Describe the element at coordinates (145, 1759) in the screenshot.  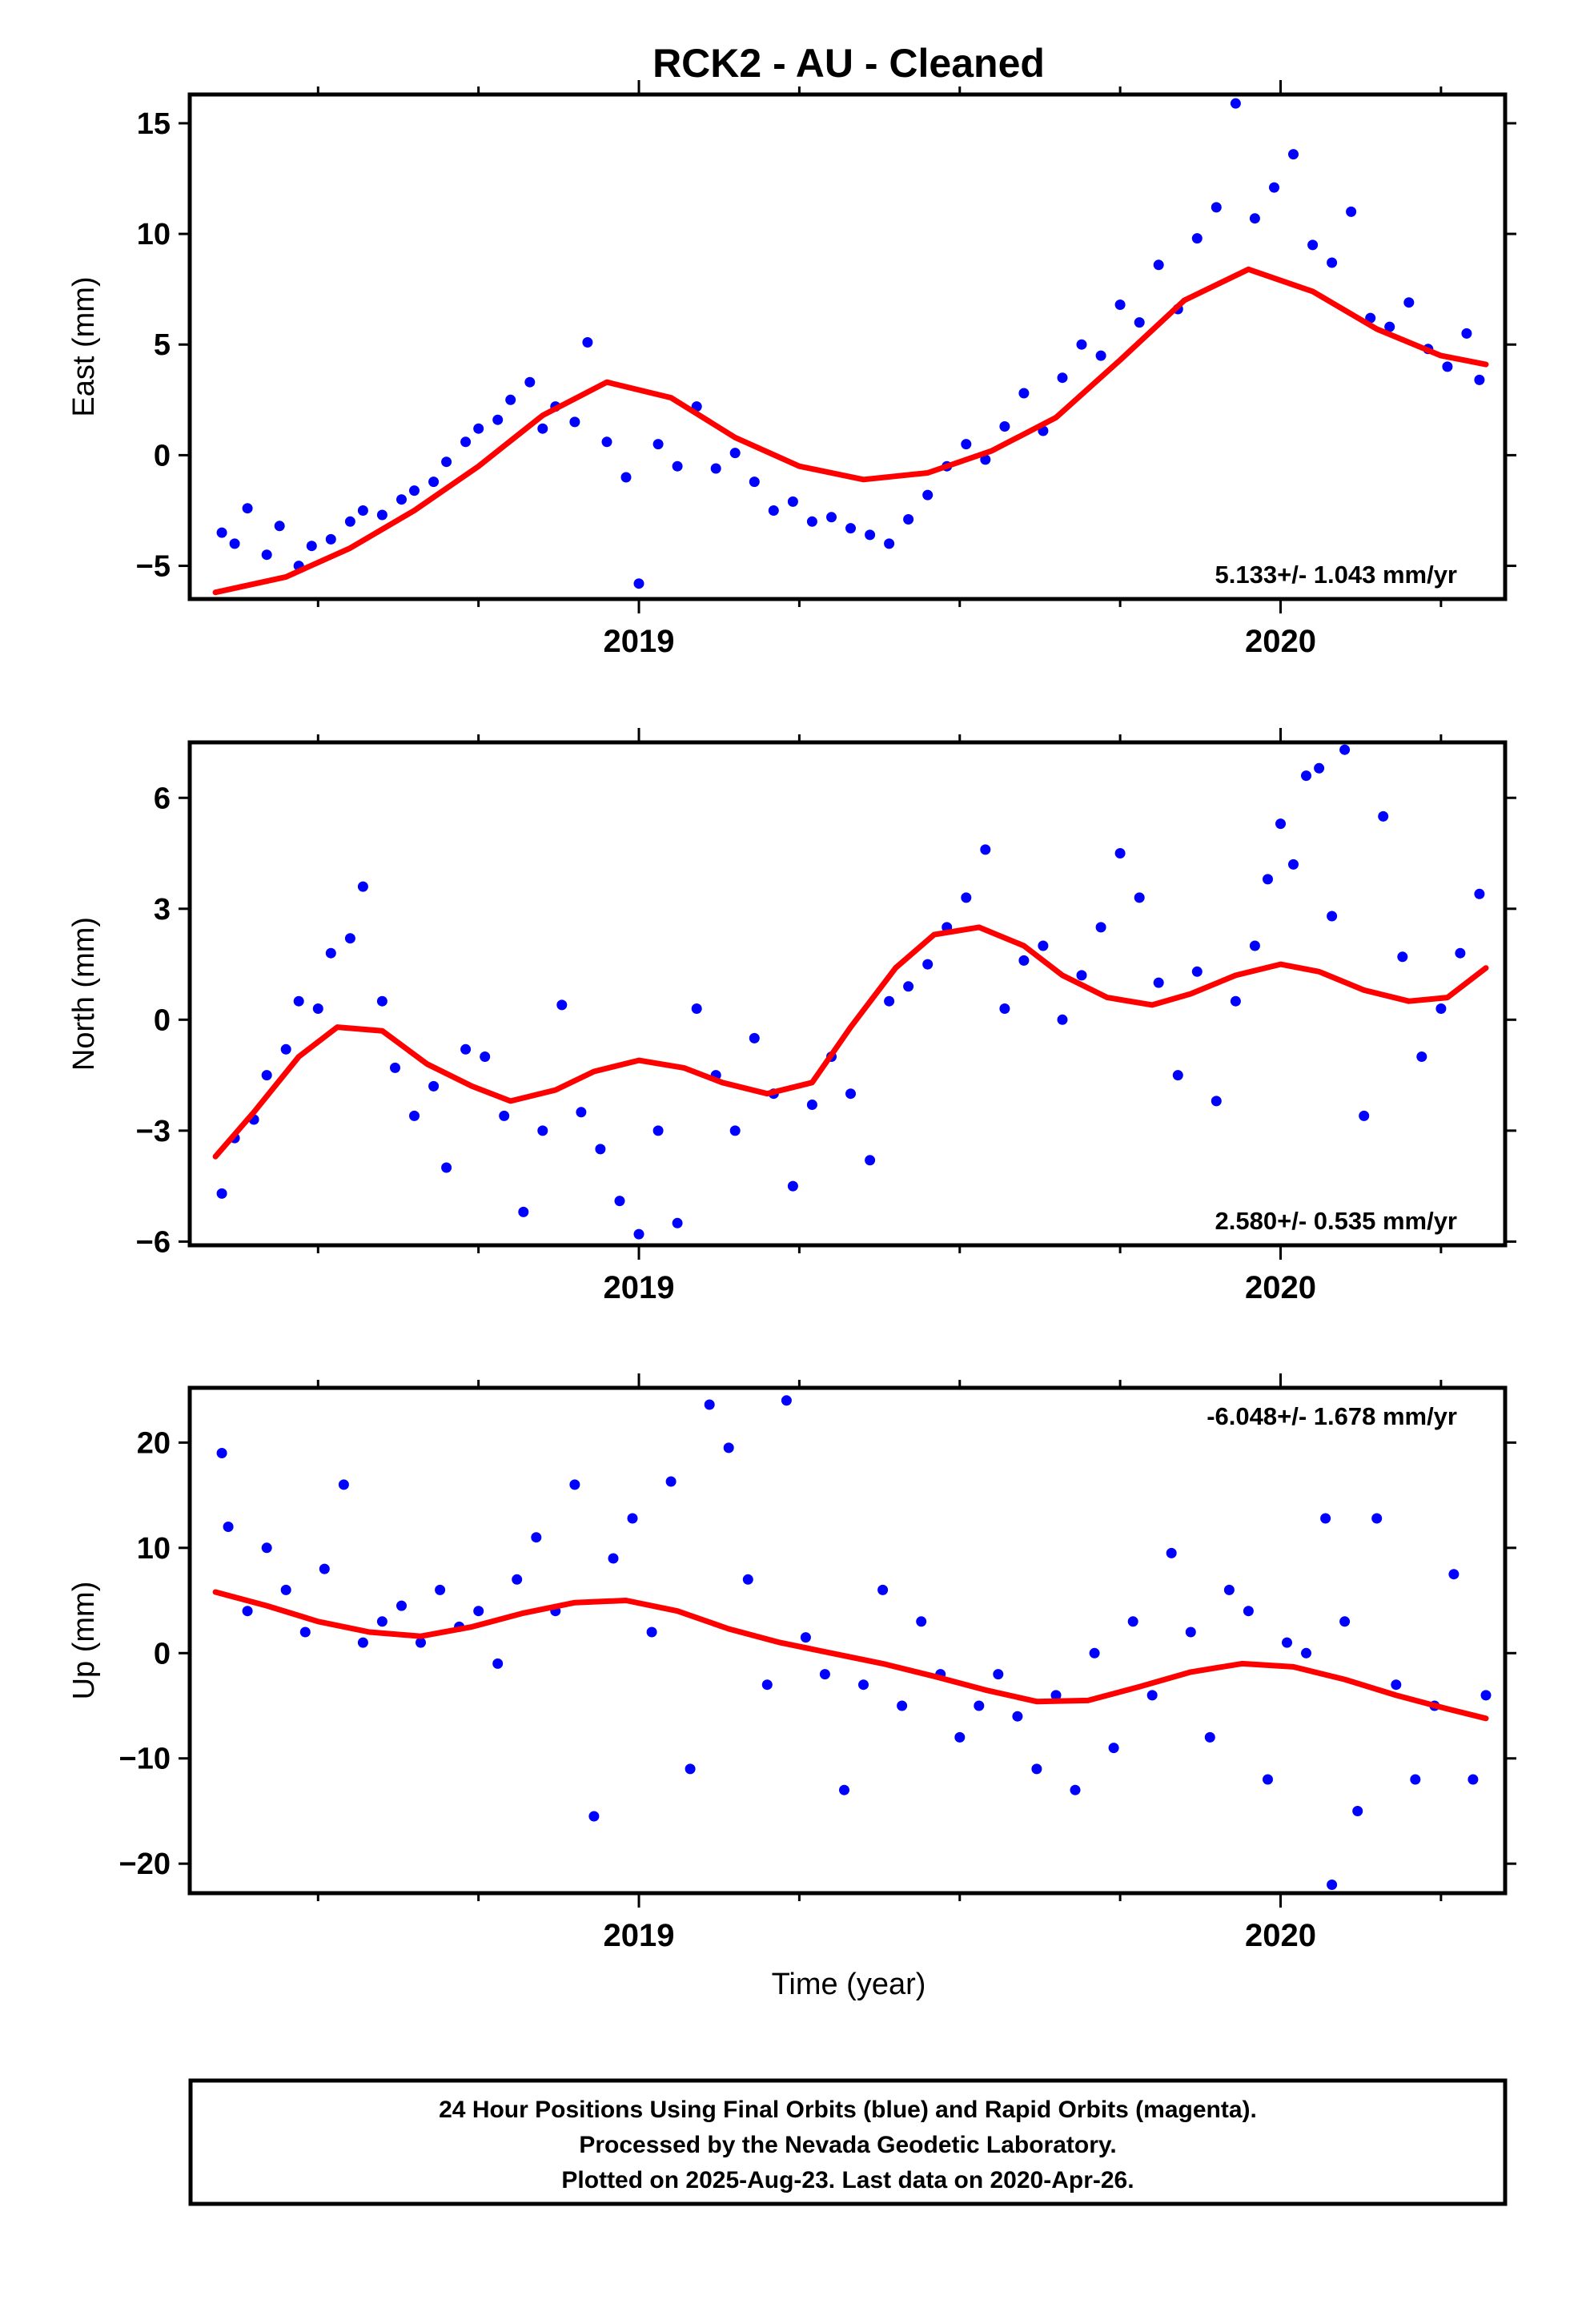
I see `up-y-tick-label: −10` at that location.